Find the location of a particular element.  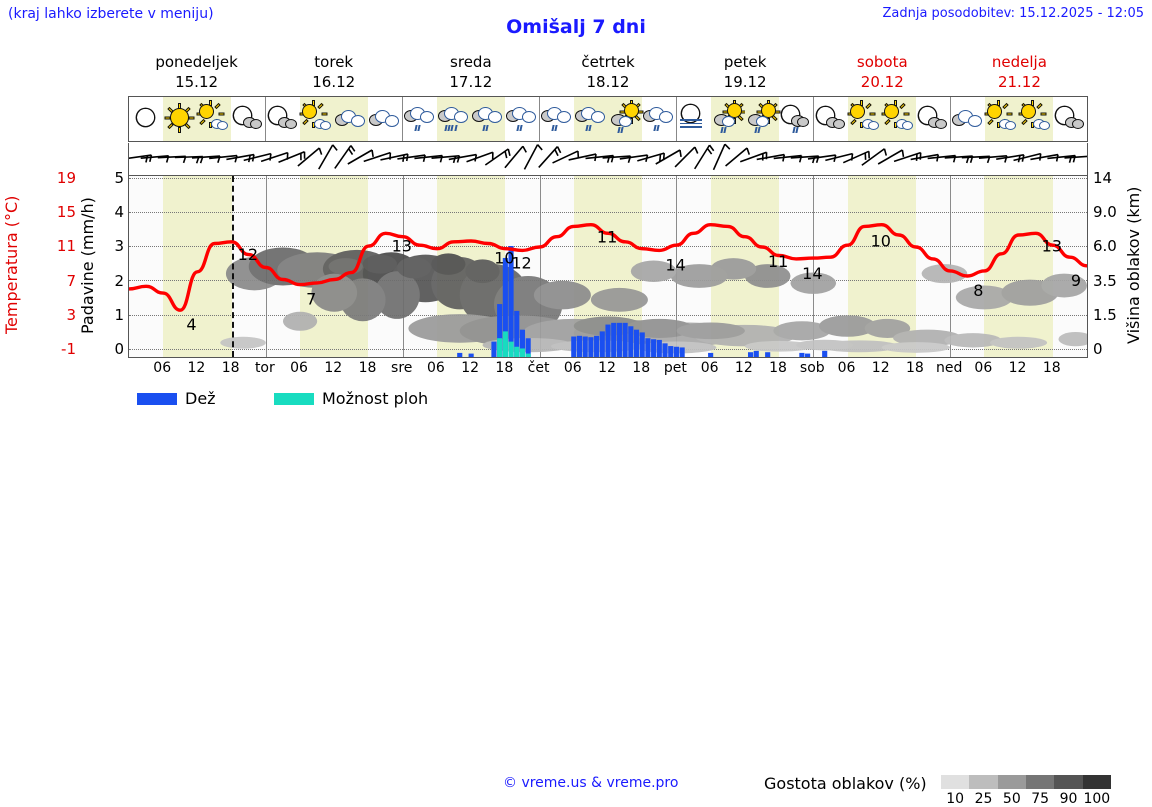

temp-ticks-item: 19 is located at coordinates (66, 178).